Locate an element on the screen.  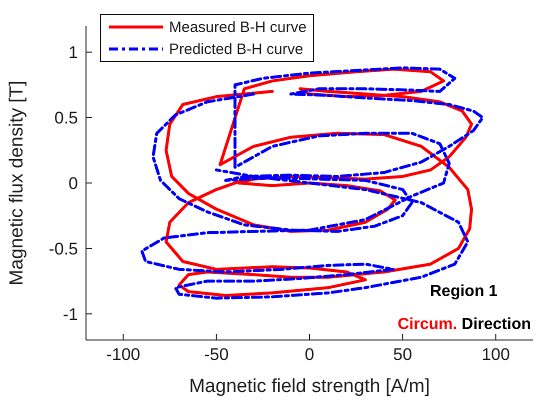
x-tick-label: 100 is located at coordinates (496, 354).